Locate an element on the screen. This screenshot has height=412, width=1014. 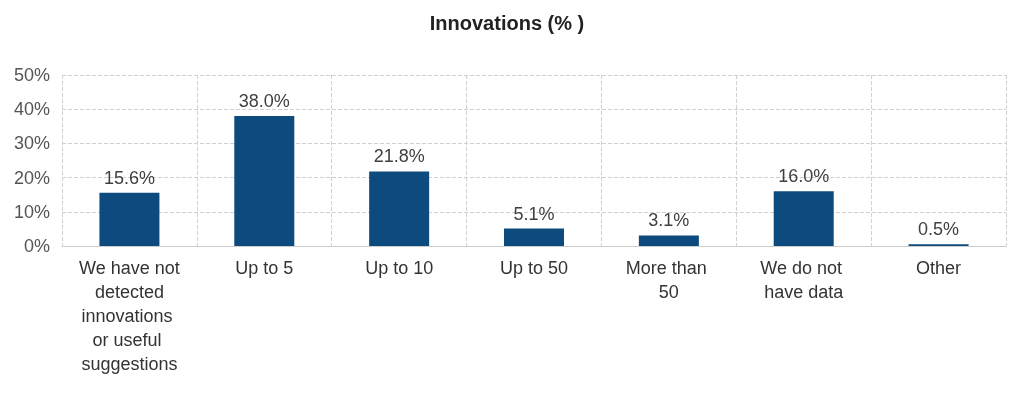
x-tick-label: Other is located at coordinates (939, 268).